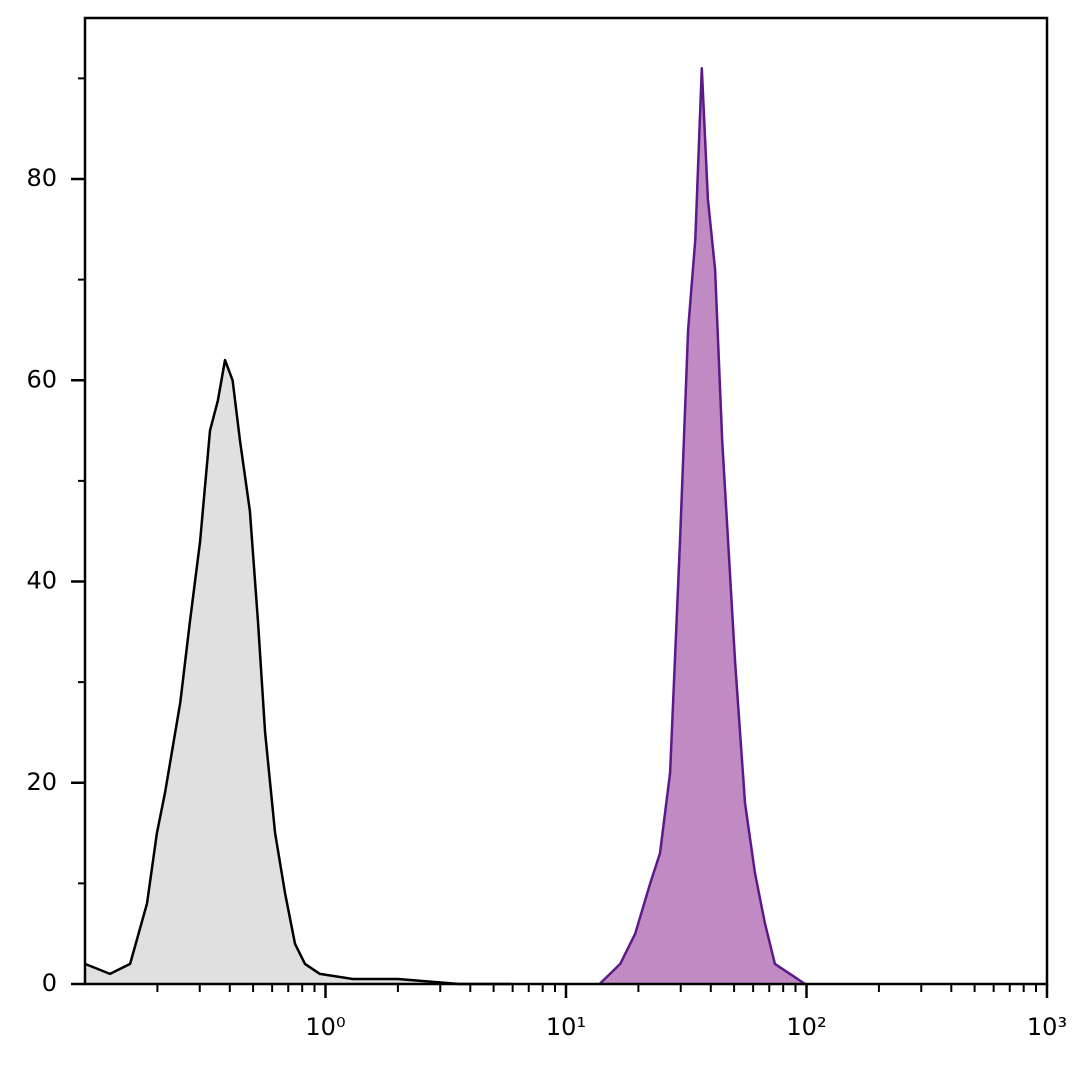 The height and width of the screenshot is (1074, 1080). What do you see at coordinates (806, 1027) in the screenshot?
I see `x-tick-label: 10²` at bounding box center [806, 1027].